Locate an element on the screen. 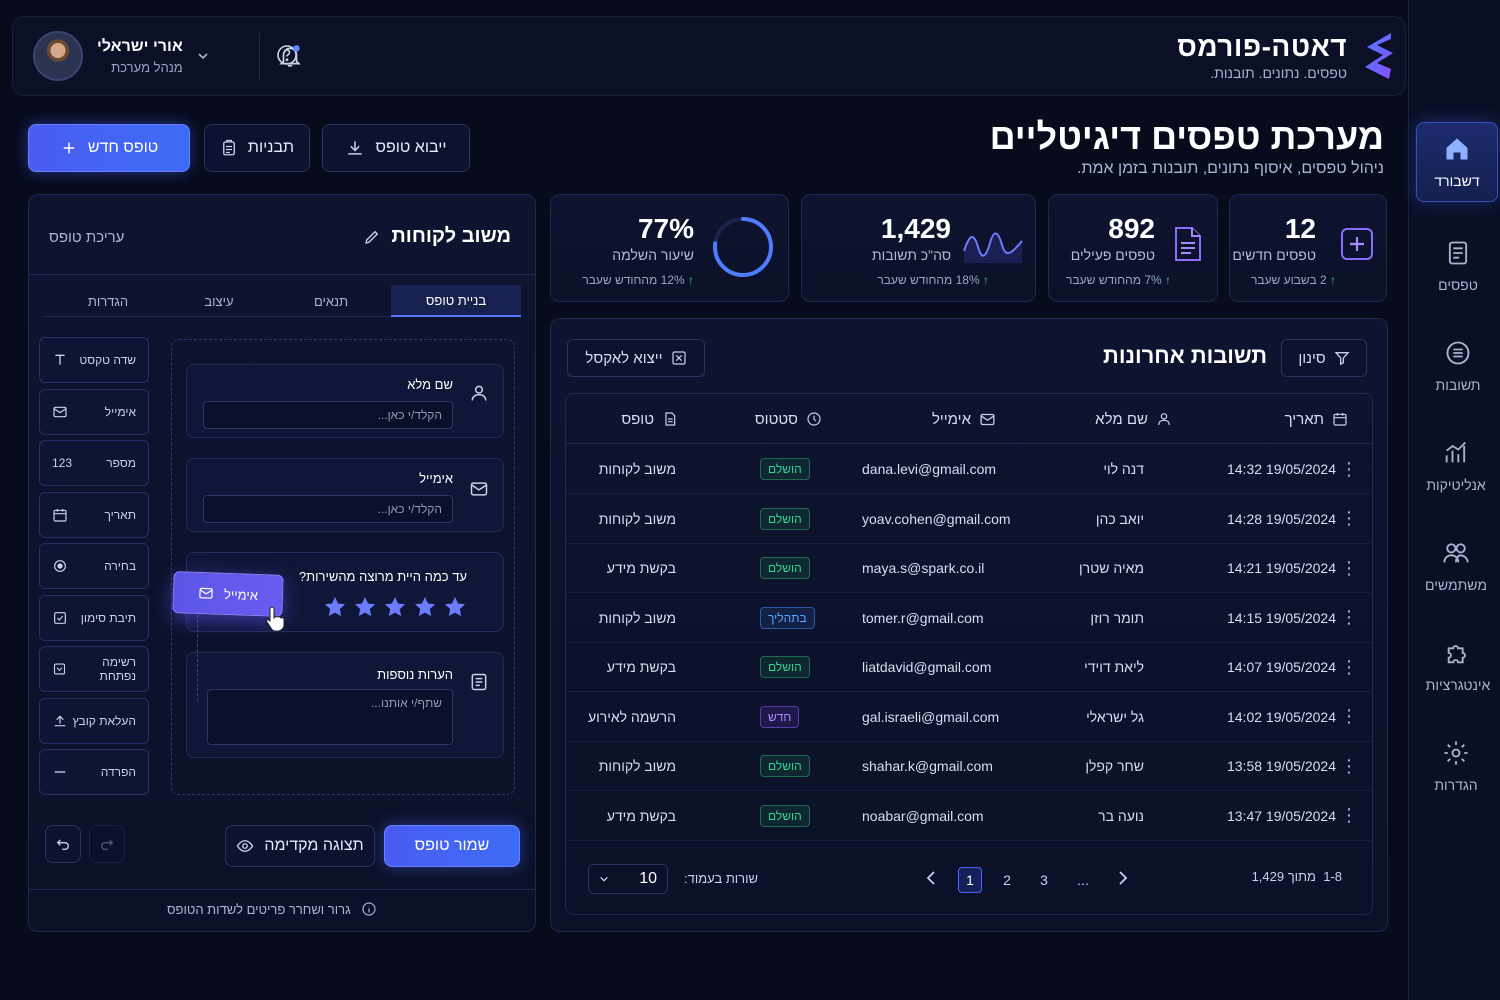 The height and width of the screenshot is (1000, 1500). palette-item-divider: הפרדה is located at coordinates (94, 772).